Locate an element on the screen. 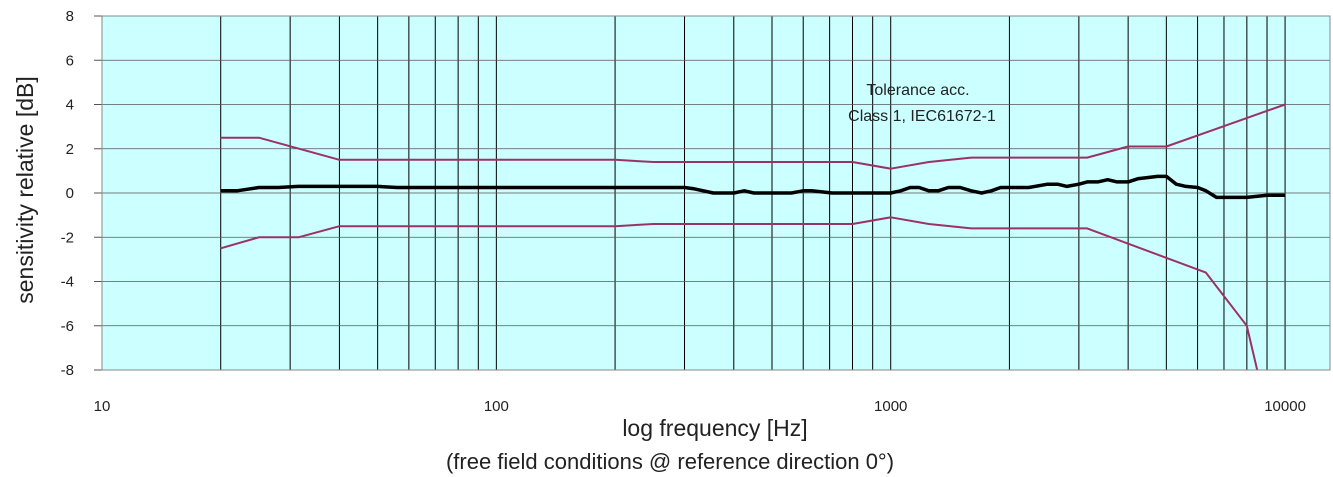  annotation-line-1: Tolerance acc. is located at coordinates (917, 90).